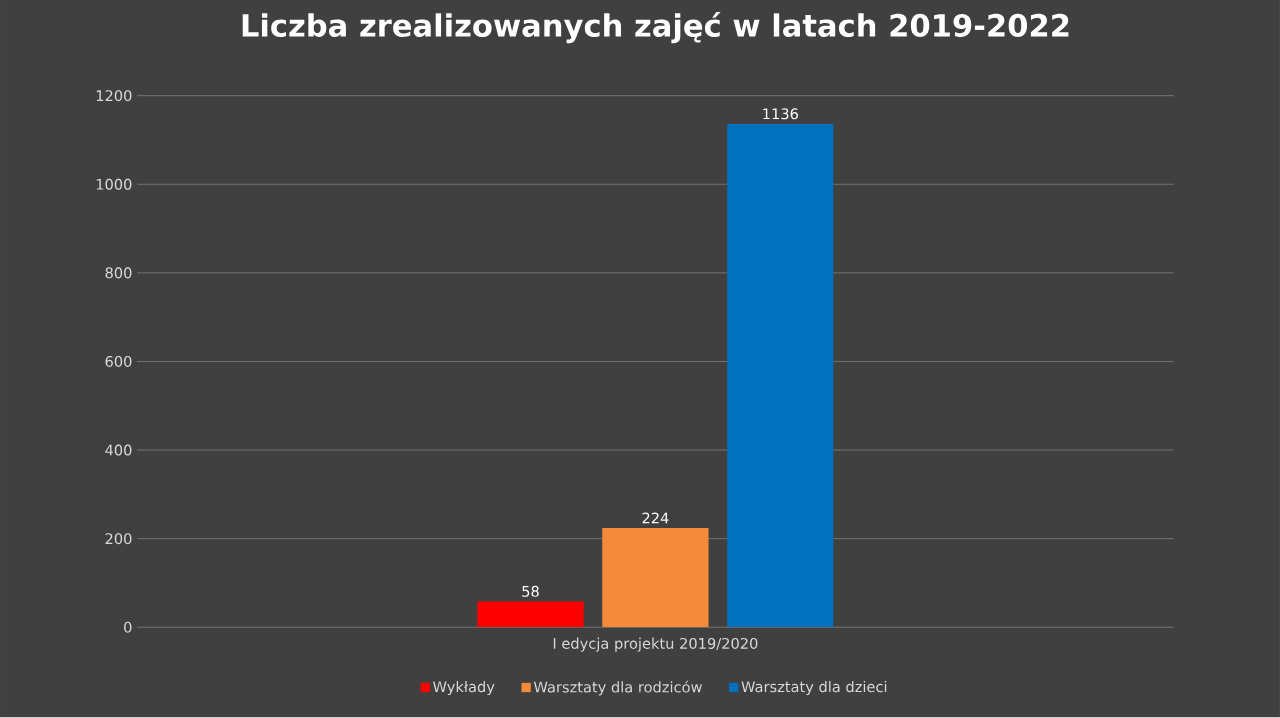 This screenshot has width=1280, height=718. I want to click on legend-label: Warsztaty dla rodziców, so click(617, 688).